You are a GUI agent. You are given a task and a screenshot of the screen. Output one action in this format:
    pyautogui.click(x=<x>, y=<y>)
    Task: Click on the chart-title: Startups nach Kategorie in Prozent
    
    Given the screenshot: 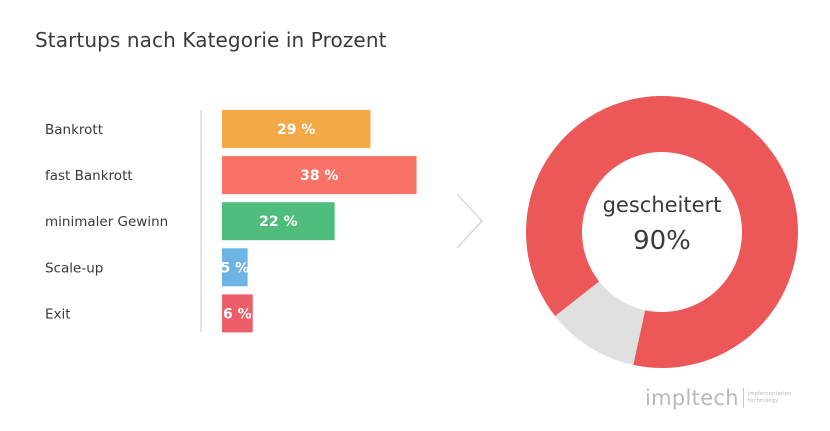 What is the action you would take?
    pyautogui.click(x=211, y=40)
    